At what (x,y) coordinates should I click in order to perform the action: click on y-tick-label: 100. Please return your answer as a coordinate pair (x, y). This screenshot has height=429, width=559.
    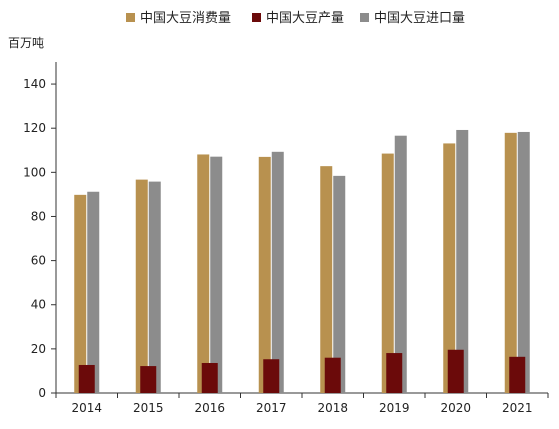
    Looking at the image, I should click on (34, 172).